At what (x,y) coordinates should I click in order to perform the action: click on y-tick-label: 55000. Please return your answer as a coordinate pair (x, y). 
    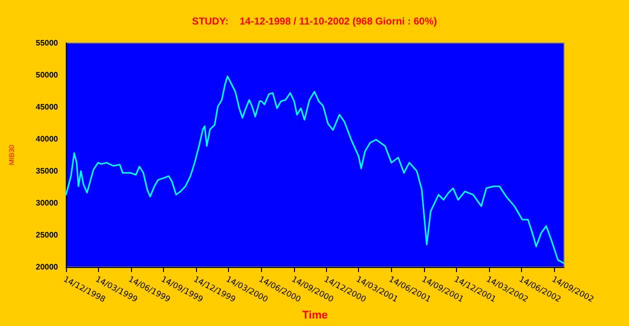
    Looking at the image, I should click on (47, 43).